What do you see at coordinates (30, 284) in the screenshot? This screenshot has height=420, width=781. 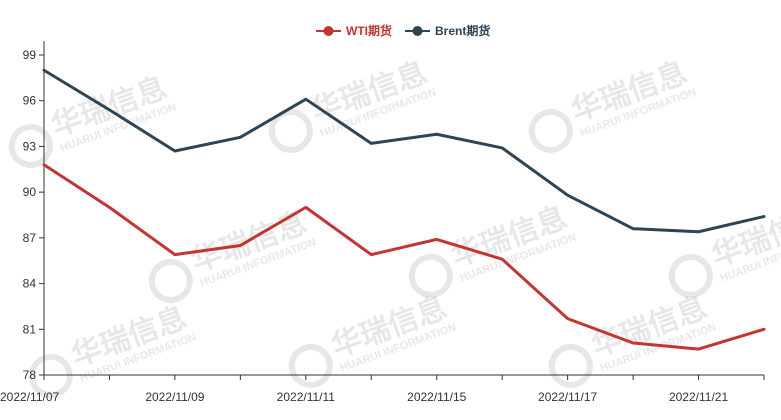 I see `y-tick-label: 84` at bounding box center [30, 284].